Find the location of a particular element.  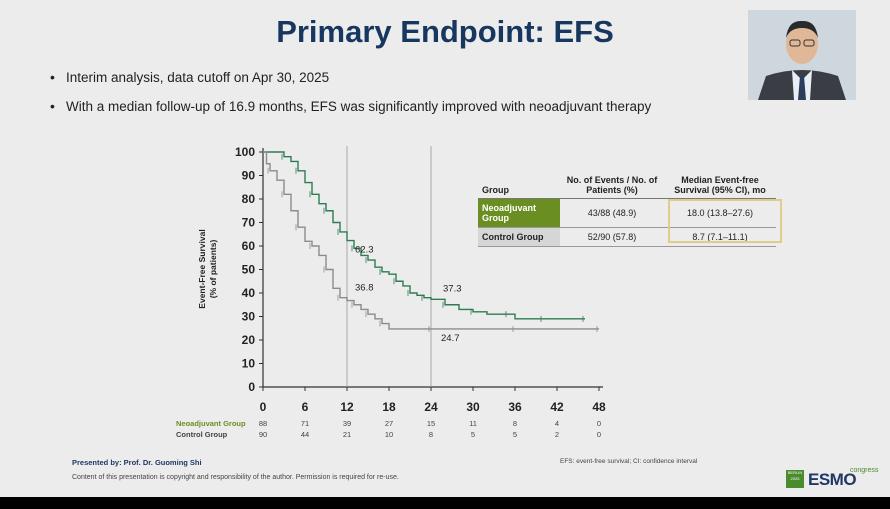

at-risk-count: 4 is located at coordinates (557, 423).